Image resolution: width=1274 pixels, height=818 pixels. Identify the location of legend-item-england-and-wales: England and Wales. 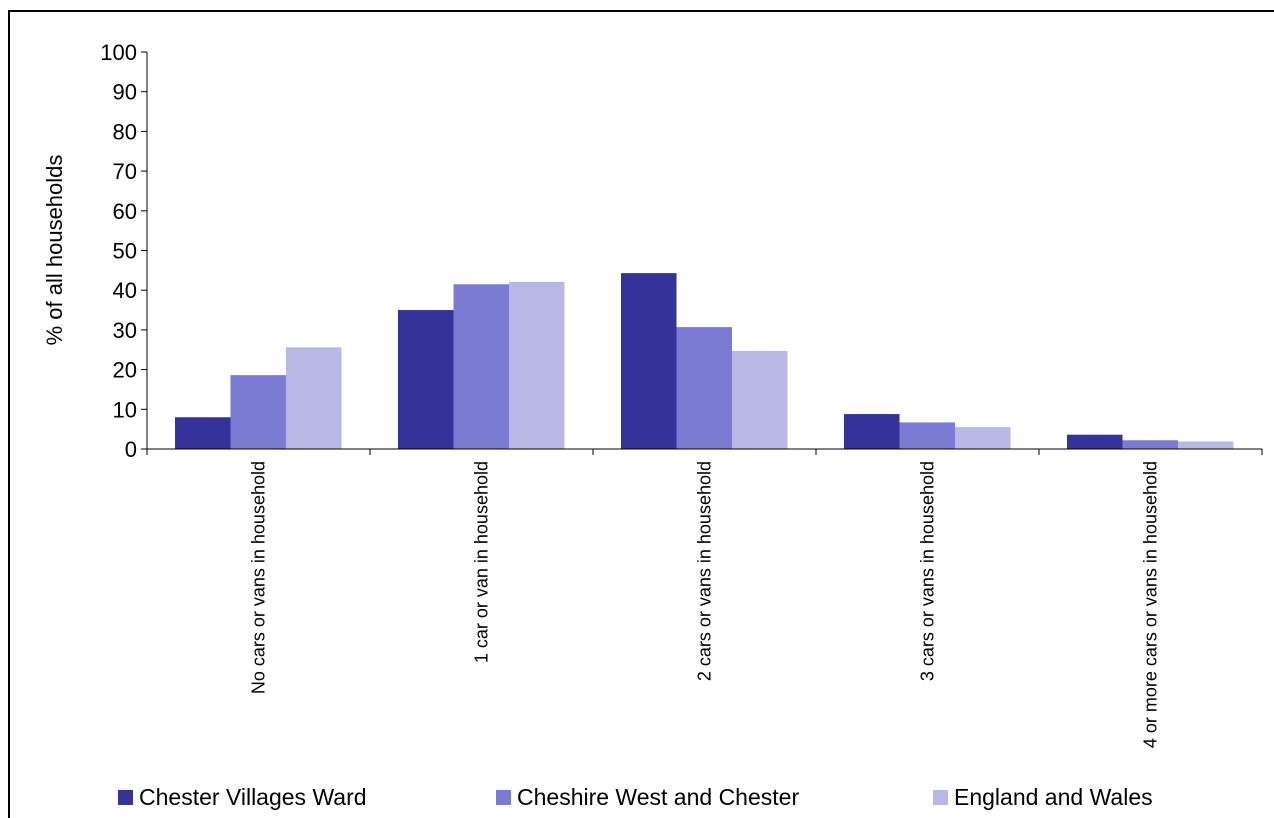
(1043, 797).